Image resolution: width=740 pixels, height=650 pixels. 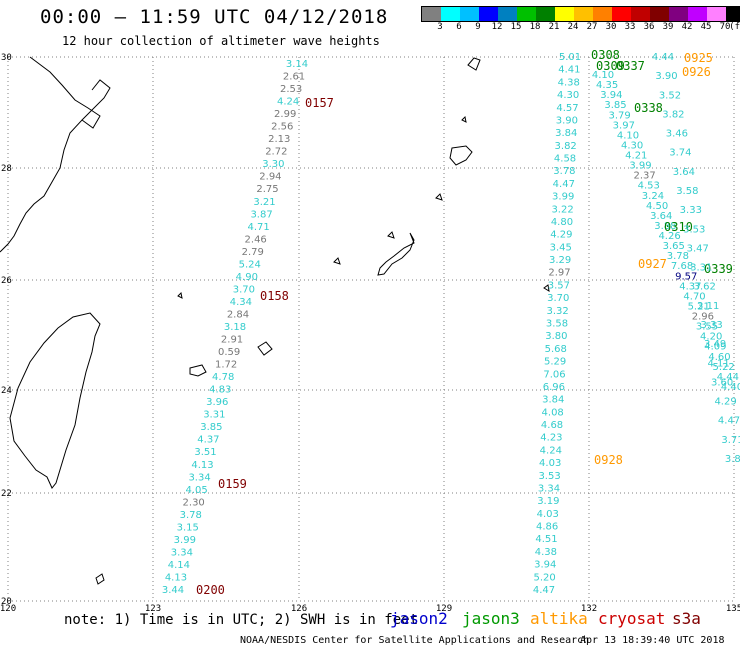 I want to click on colorbar-label: 27, so click(x=592, y=27).